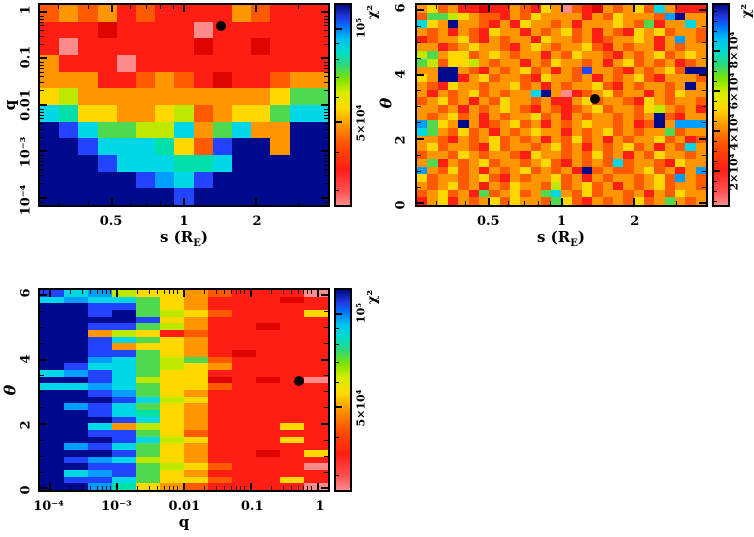 This screenshot has height=537, width=754. I want to click on heatmap-s-theta, so click(561, 105).